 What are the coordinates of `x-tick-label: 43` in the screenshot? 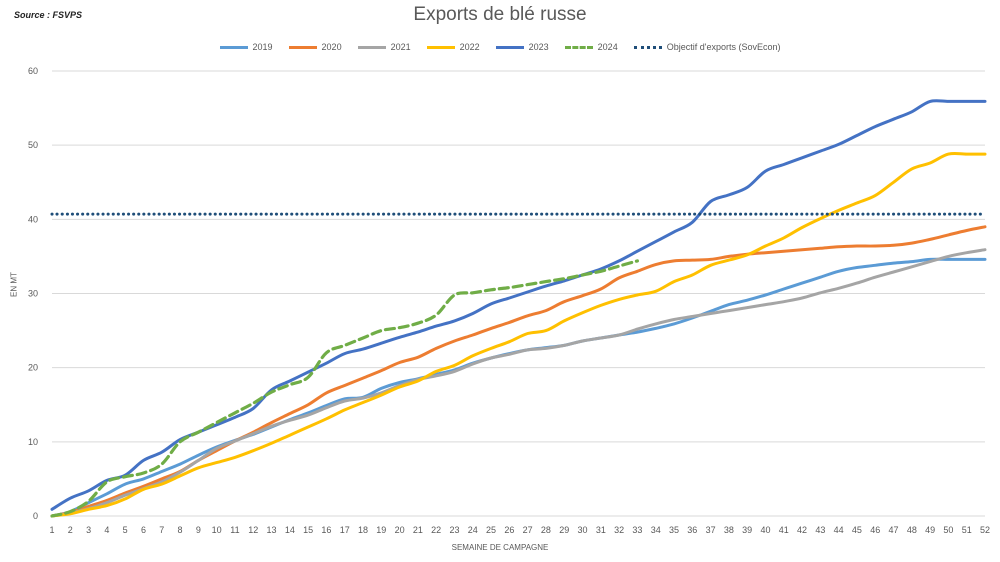 It's located at (820, 530).